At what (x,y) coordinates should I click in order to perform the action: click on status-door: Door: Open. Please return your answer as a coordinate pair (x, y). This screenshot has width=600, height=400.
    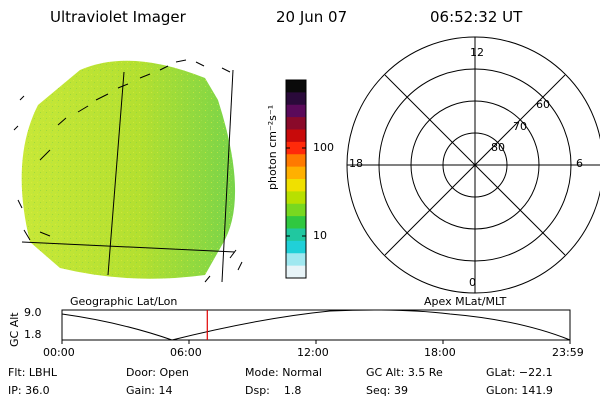
    Looking at the image, I should click on (157, 372).